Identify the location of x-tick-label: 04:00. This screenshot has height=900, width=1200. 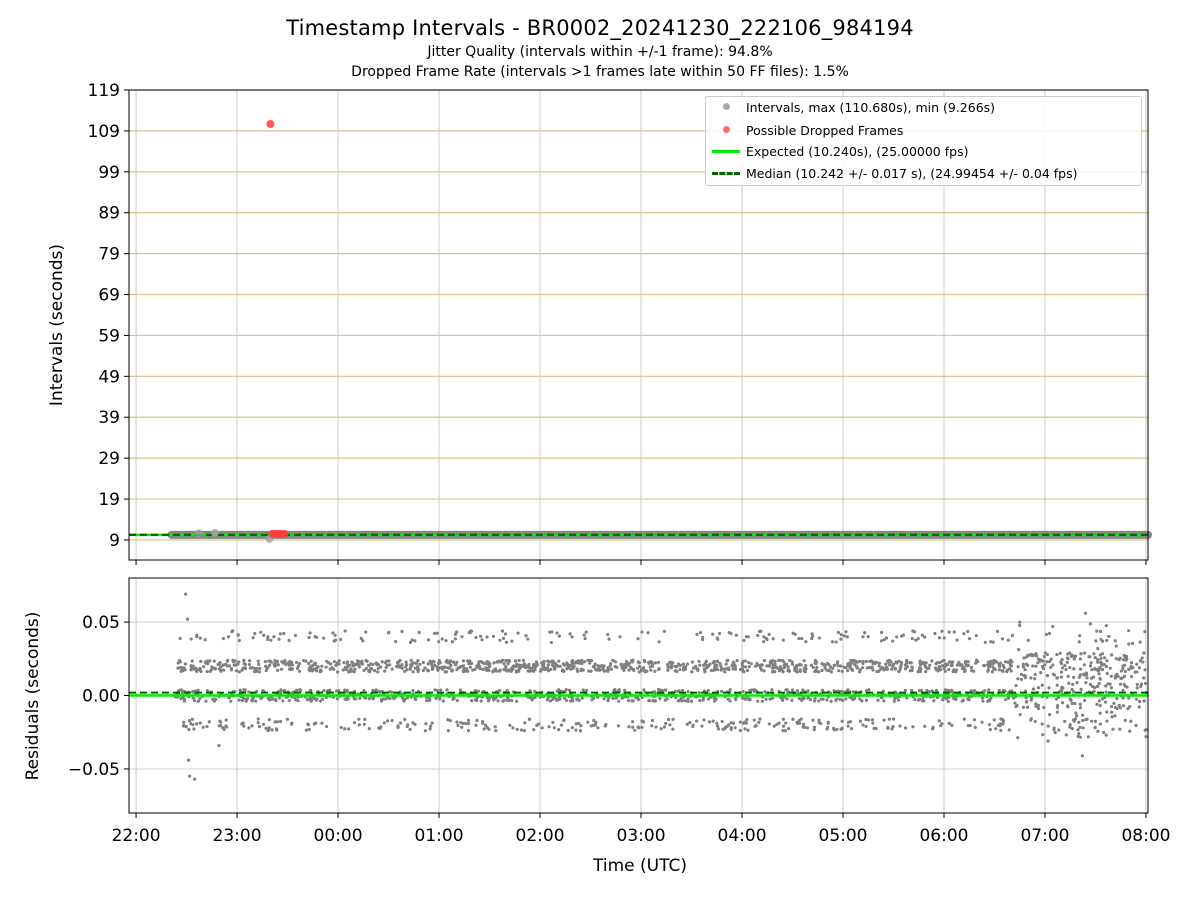
(742, 836).